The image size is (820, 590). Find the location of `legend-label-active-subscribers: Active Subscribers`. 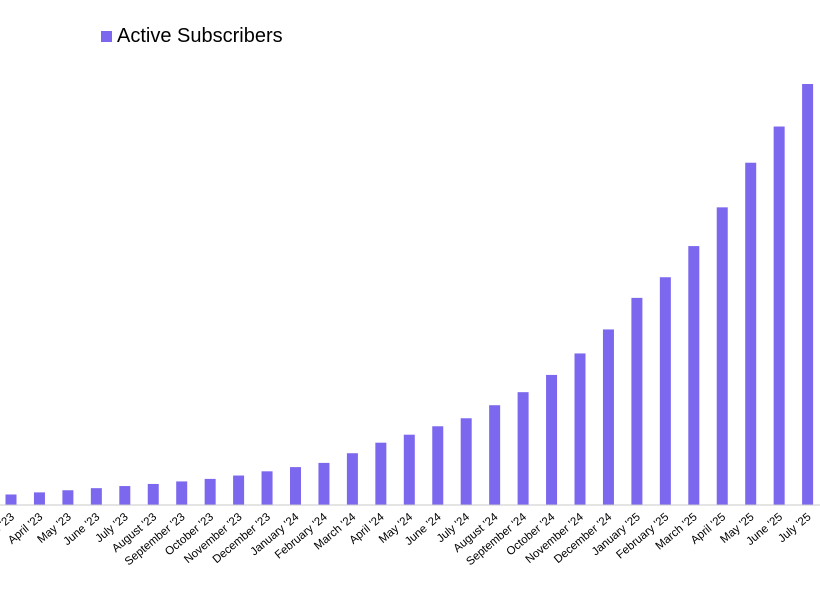

legend-label-active-subscribers: Active Subscribers is located at coordinates (200, 36).